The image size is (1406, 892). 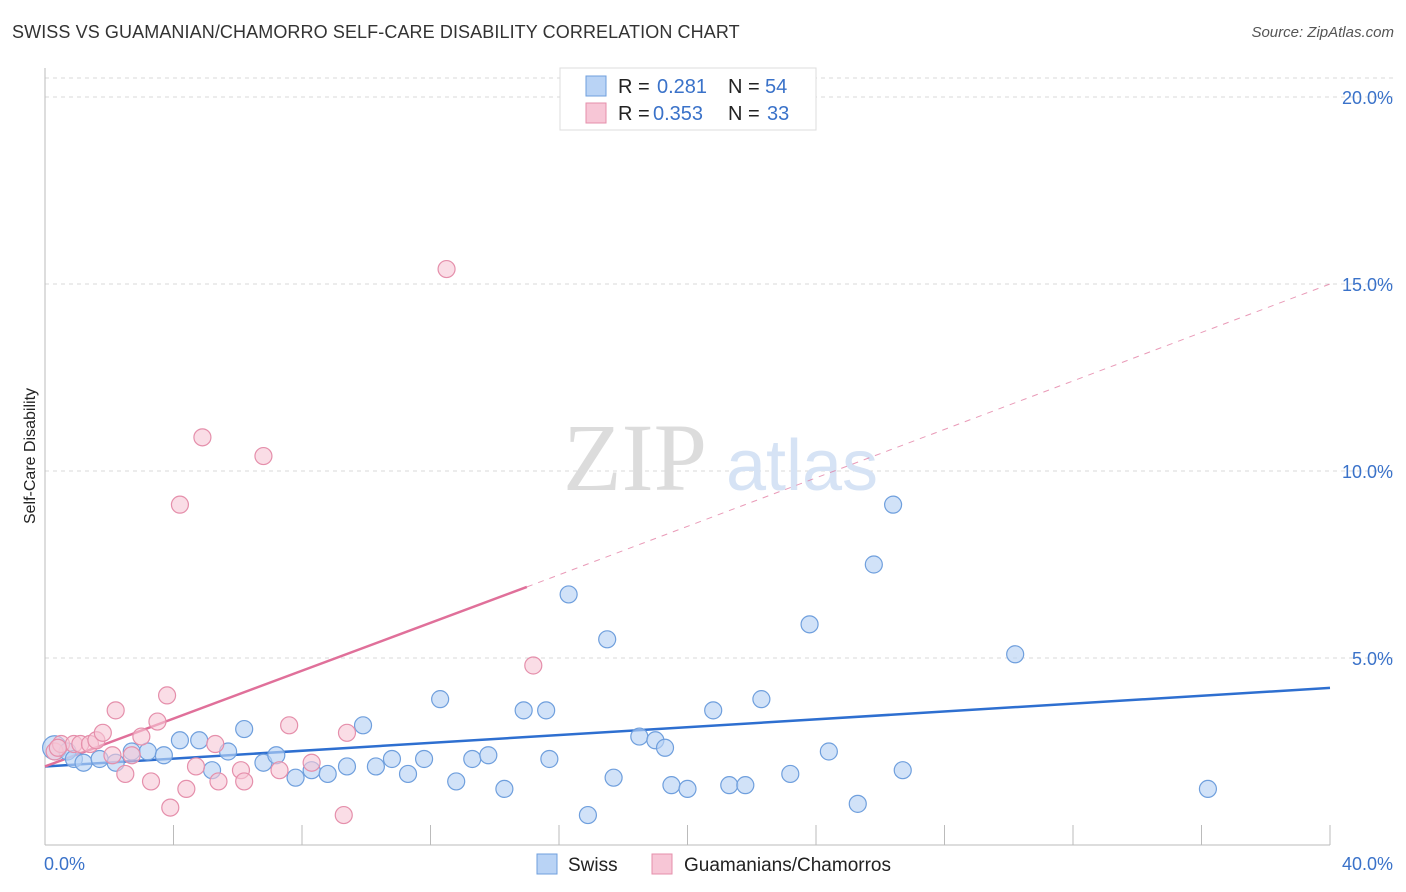 I want to click on watermark-zip: ZIP, so click(x=635, y=457).